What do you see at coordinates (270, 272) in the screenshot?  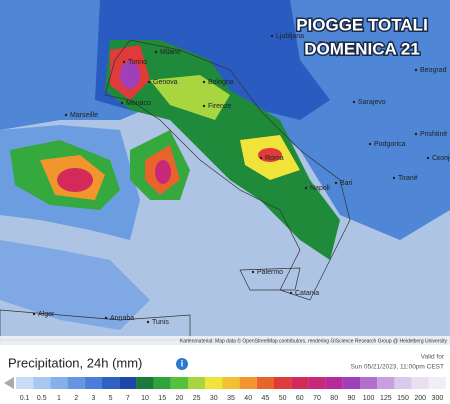 I see `city-label: Palermo` at bounding box center [270, 272].